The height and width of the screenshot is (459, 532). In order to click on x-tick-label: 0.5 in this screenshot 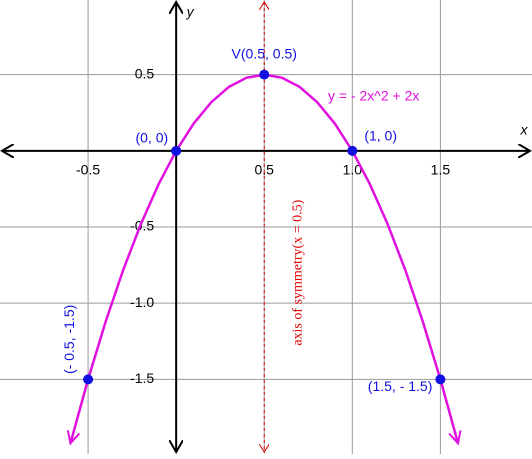, I will do `click(265, 170)`.